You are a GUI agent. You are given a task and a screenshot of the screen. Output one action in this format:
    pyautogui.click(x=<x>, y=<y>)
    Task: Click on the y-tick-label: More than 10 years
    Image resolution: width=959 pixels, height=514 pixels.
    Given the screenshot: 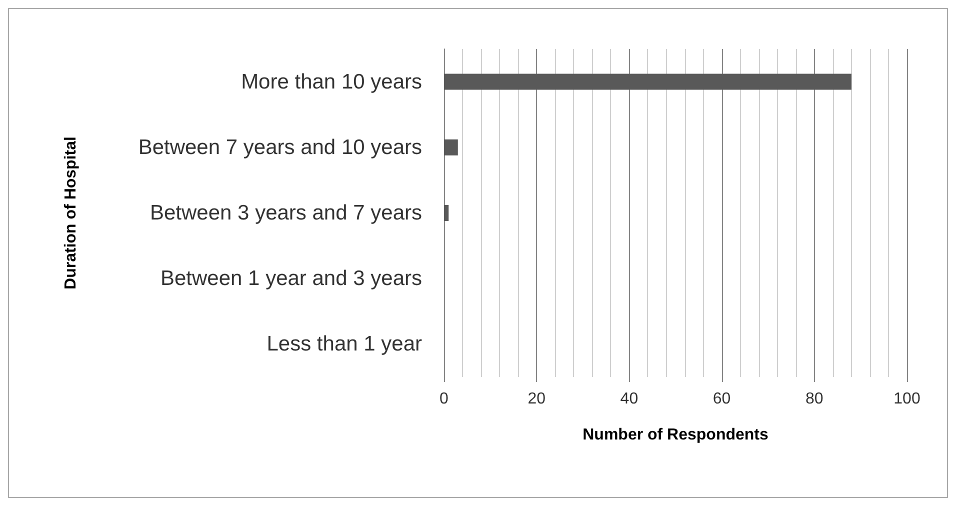 What is the action you would take?
    pyautogui.click(x=331, y=82)
    